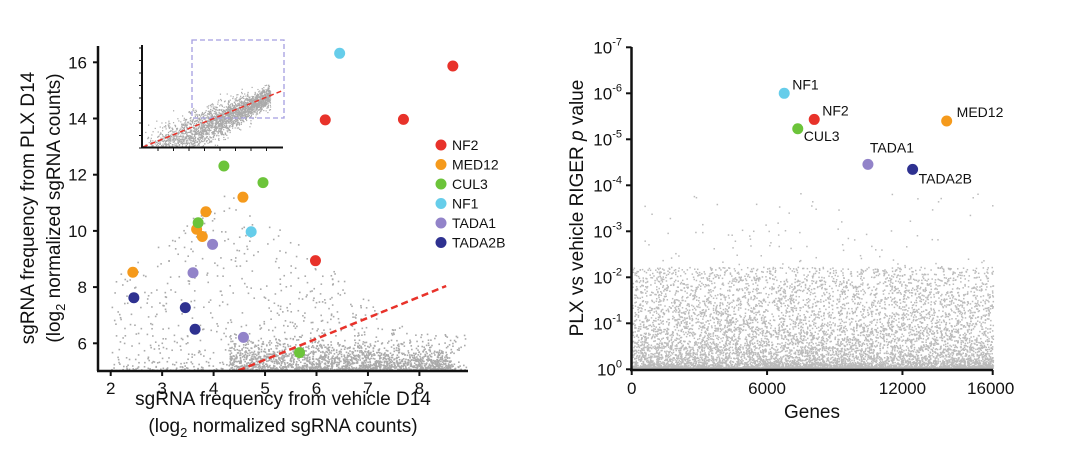 The width and height of the screenshot is (1070, 476). I want to click on left-background-points, so click(289, 283).